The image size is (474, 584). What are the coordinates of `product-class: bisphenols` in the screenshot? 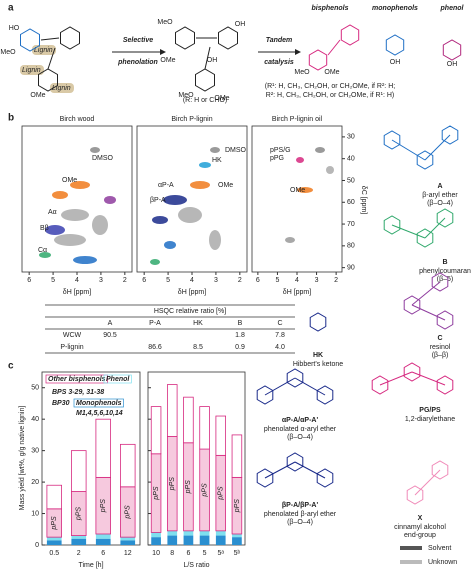 It's located at (330, 8).